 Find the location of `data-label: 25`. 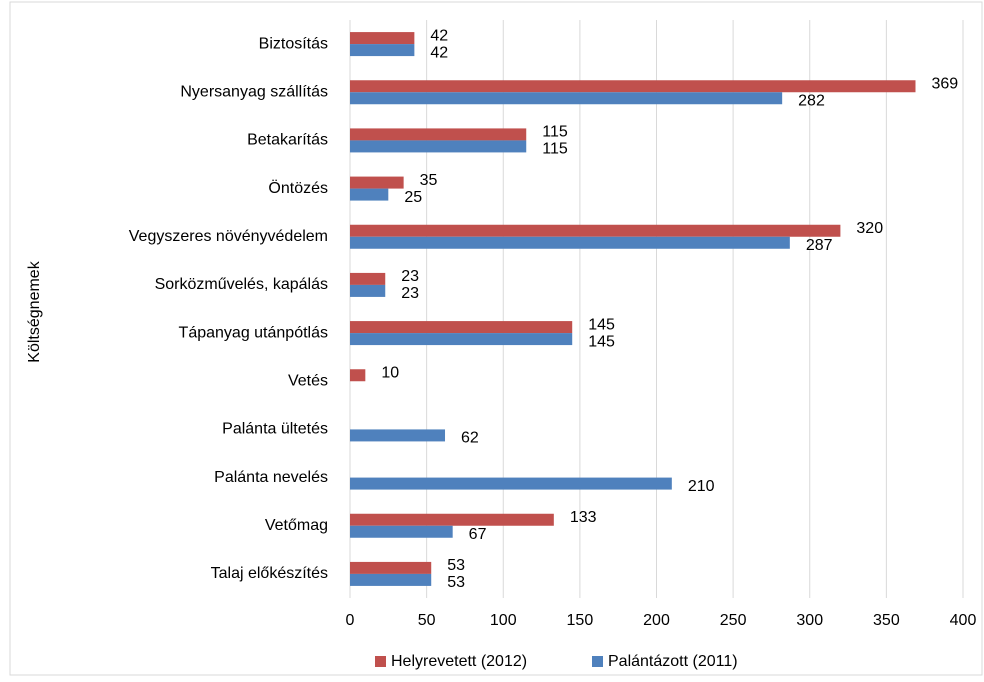

data-label: 25 is located at coordinates (413, 197).